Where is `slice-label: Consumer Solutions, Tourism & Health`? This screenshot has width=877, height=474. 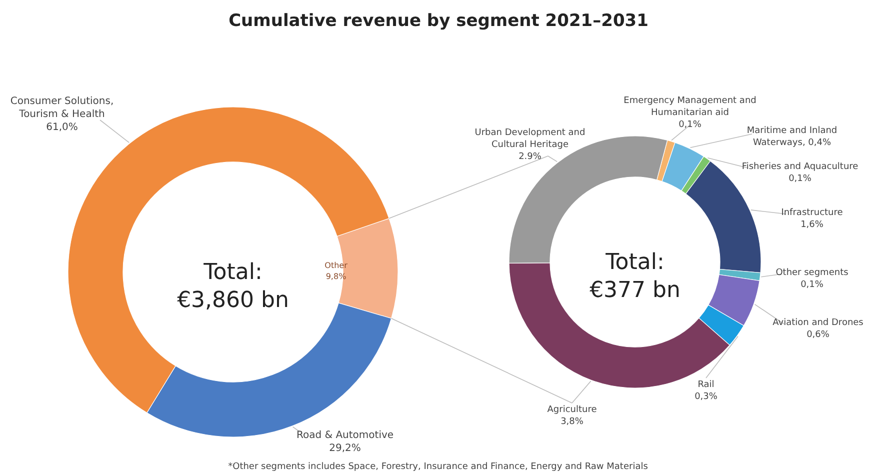
slice-label: Consumer Solutions, Tourism & Health is located at coordinates (62, 108).